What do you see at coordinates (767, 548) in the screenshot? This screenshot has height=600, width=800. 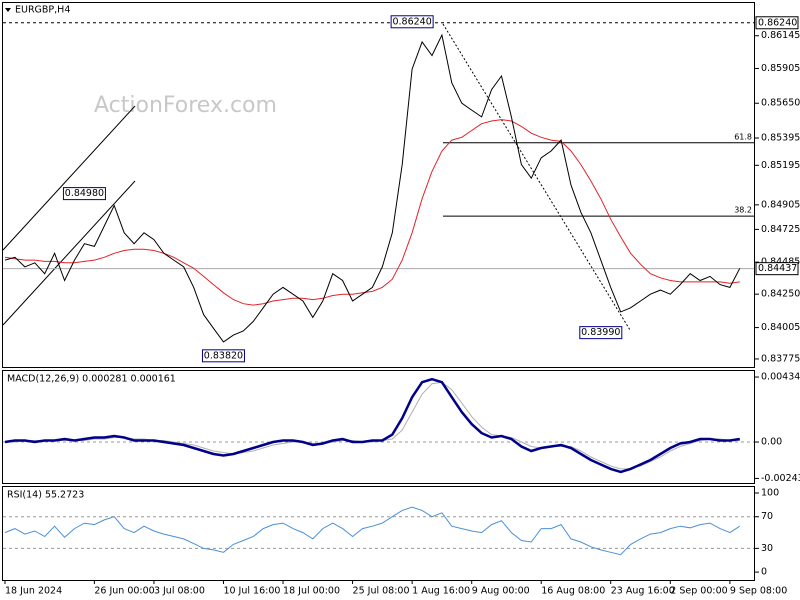 I see `y-tick-label: 30` at bounding box center [767, 548].